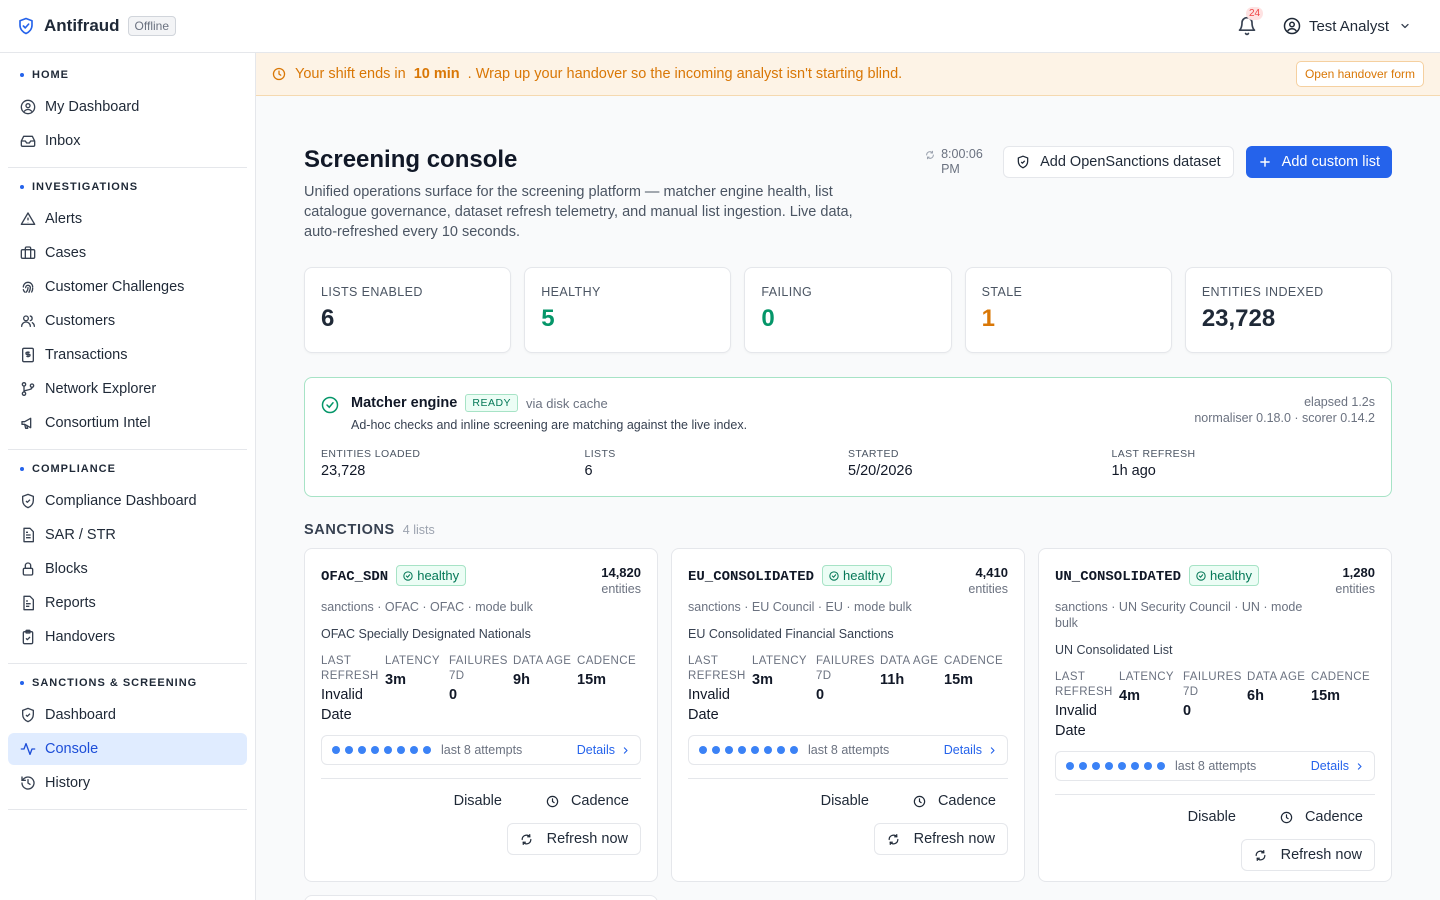 The width and height of the screenshot is (1440, 900). Describe the element at coordinates (26, 423) in the screenshot. I see `megaphone-icon` at that location.